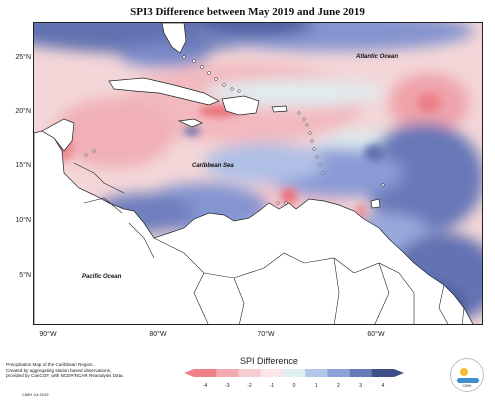 This screenshot has height=400, width=495. What do you see at coordinates (58, 135) in the screenshot?
I see `yucatan` at bounding box center [58, 135].